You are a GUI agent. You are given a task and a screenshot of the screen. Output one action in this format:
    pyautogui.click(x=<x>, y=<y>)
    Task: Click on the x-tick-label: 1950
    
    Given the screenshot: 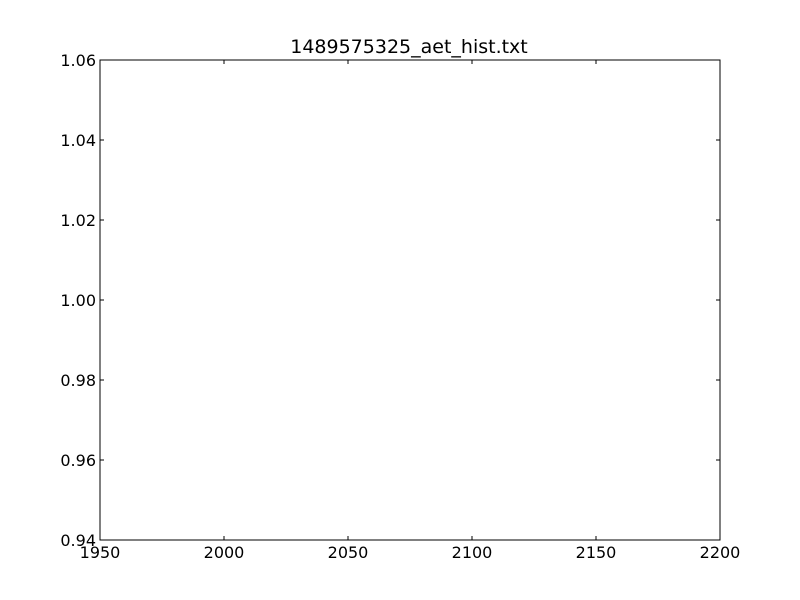 What is the action you would take?
    pyautogui.click(x=100, y=552)
    